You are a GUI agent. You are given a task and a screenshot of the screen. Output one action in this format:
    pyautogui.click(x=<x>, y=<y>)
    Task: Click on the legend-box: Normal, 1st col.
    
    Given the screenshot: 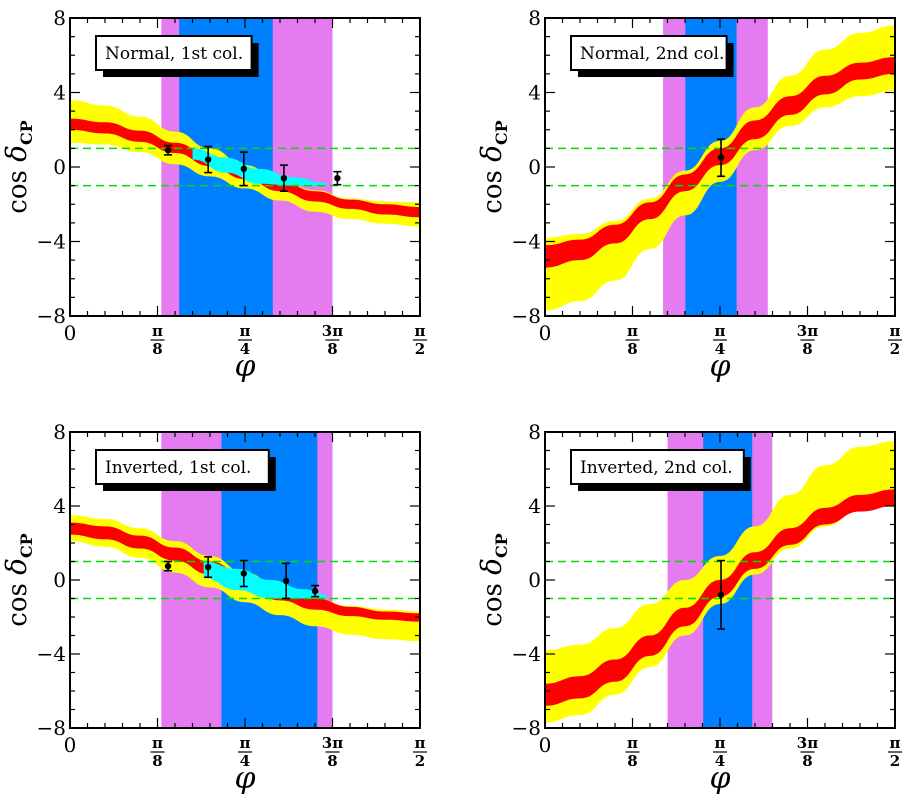 What is the action you would take?
    pyautogui.click(x=177, y=56)
    